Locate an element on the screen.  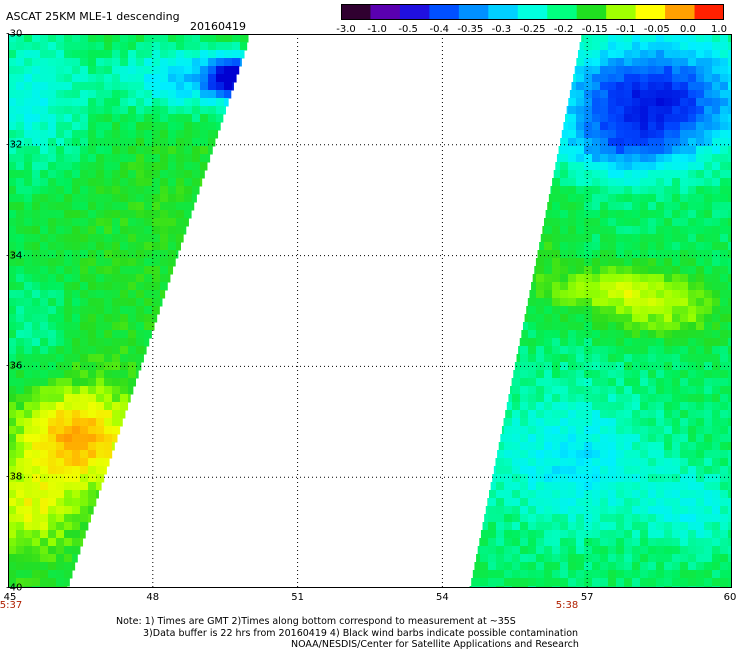
colorbar-label: -0.1 is located at coordinates (625, 29).